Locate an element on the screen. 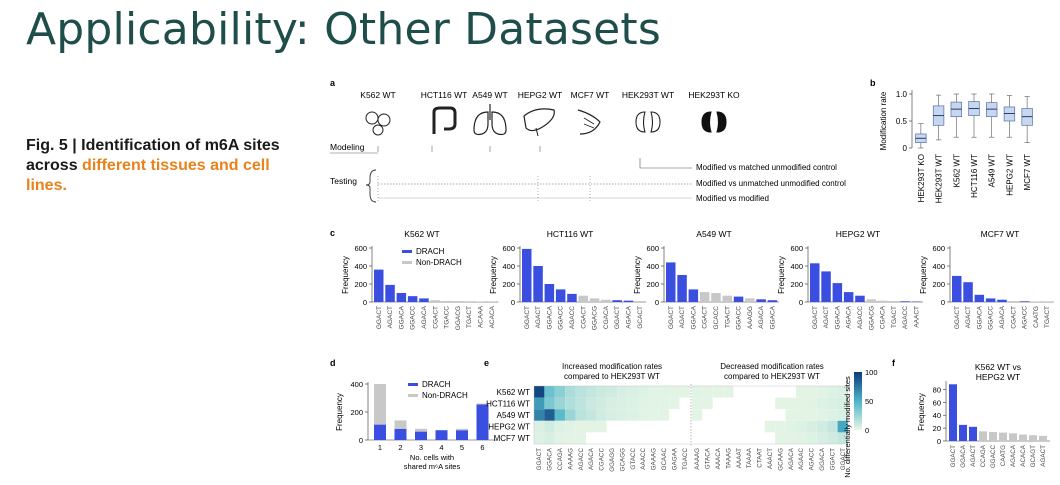  f-title-line1: K562 WT vs is located at coordinates (998, 367).